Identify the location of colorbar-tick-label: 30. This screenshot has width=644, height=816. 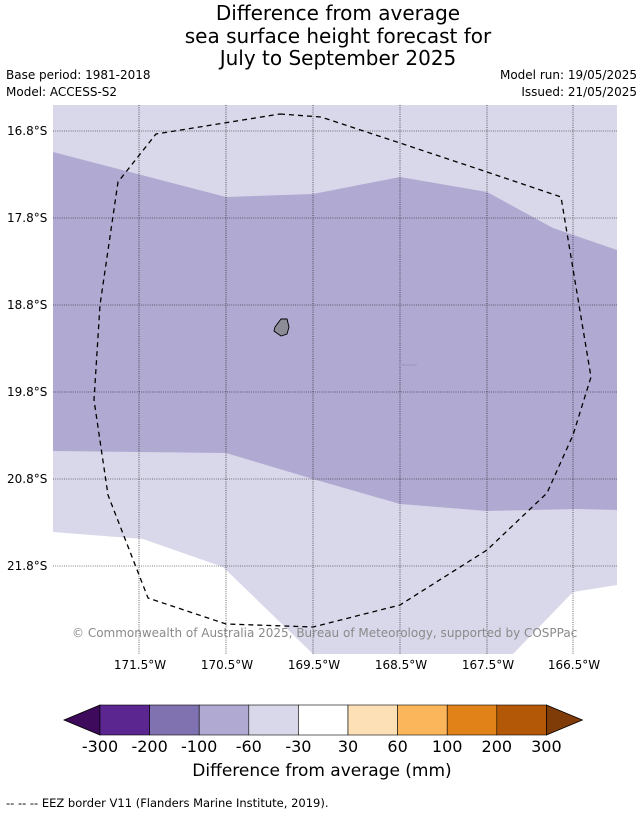
(348, 746).